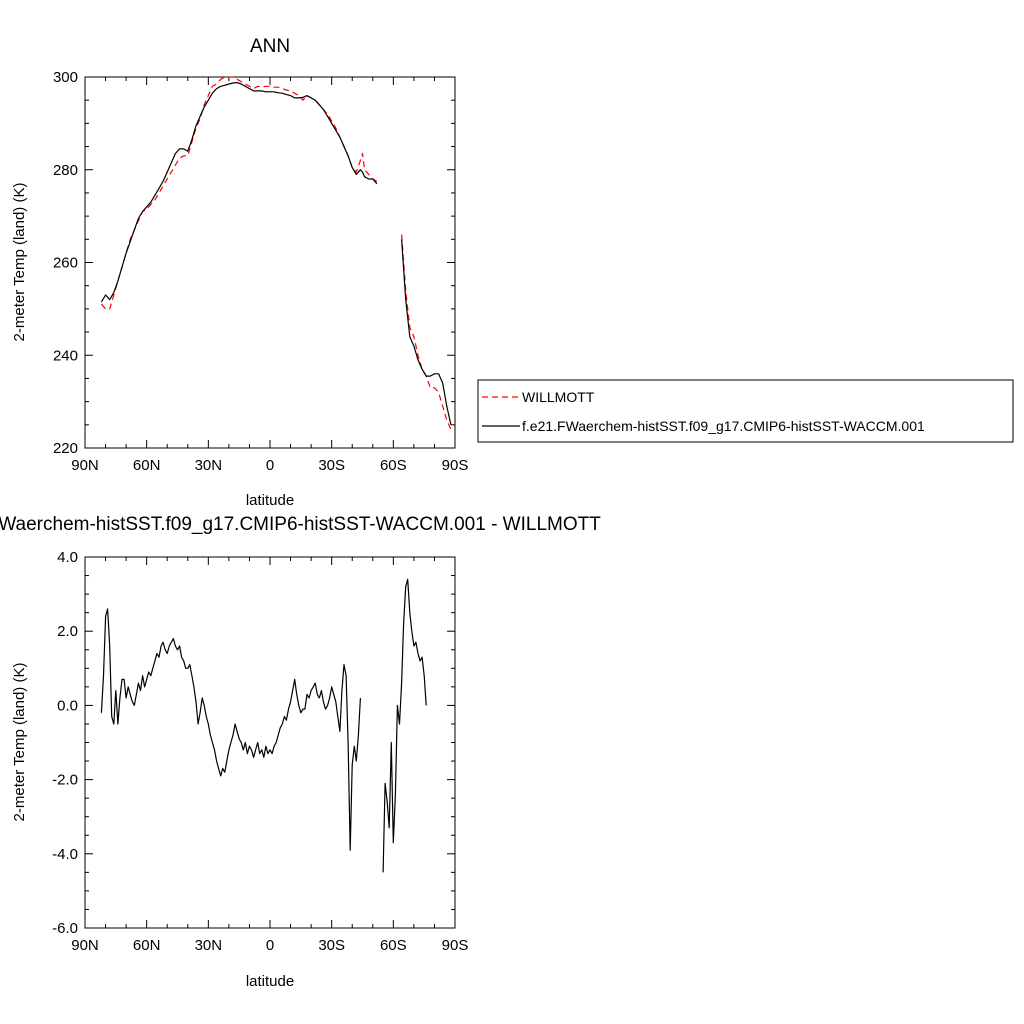 This screenshot has width=1024, height=1024. I want to click on bottom-plot-frame, so click(270, 742).